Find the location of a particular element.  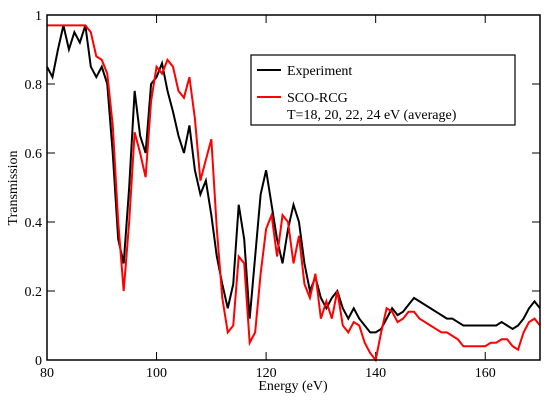

x-tick-label: 80 is located at coordinates (47, 373).